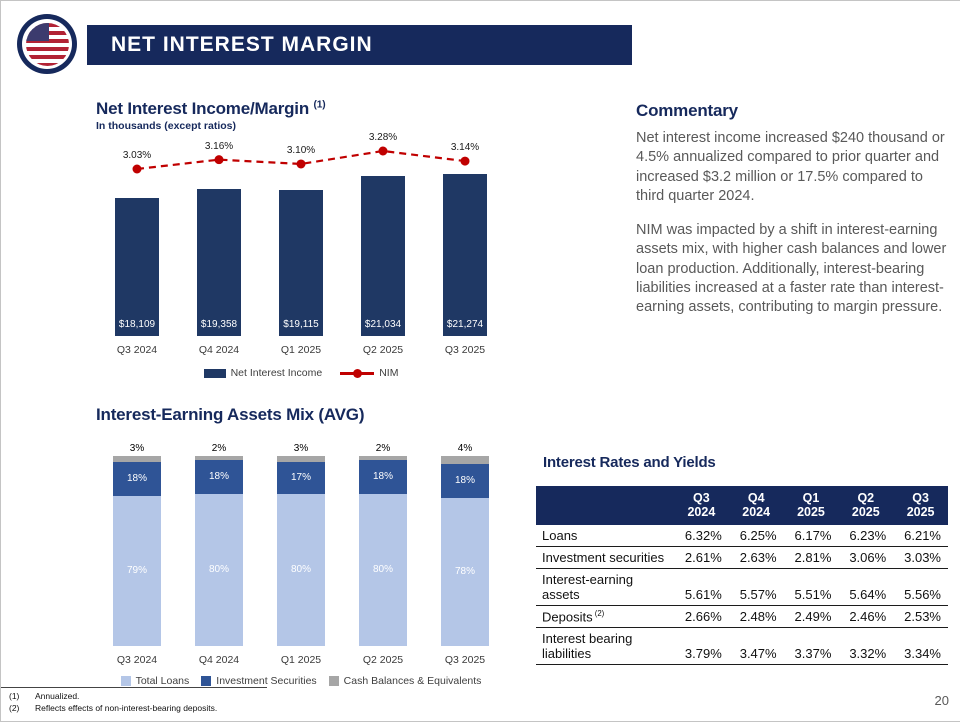 The image size is (960, 722). I want to click on rates-col-header: Q1 2025, so click(811, 505).